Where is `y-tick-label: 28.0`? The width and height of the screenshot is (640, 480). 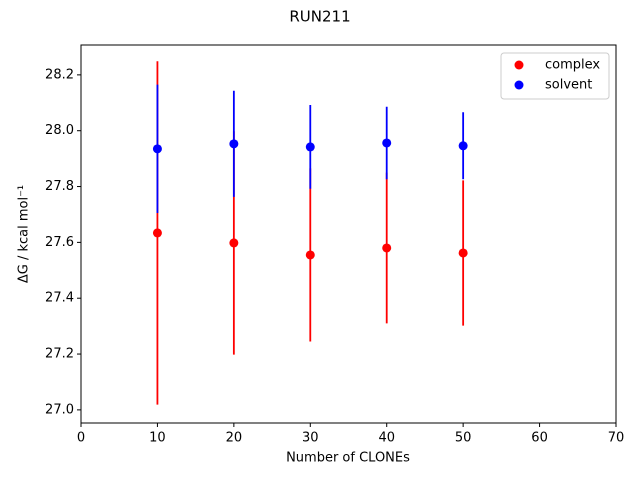 y-tick-label: 28.0 is located at coordinates (59, 130).